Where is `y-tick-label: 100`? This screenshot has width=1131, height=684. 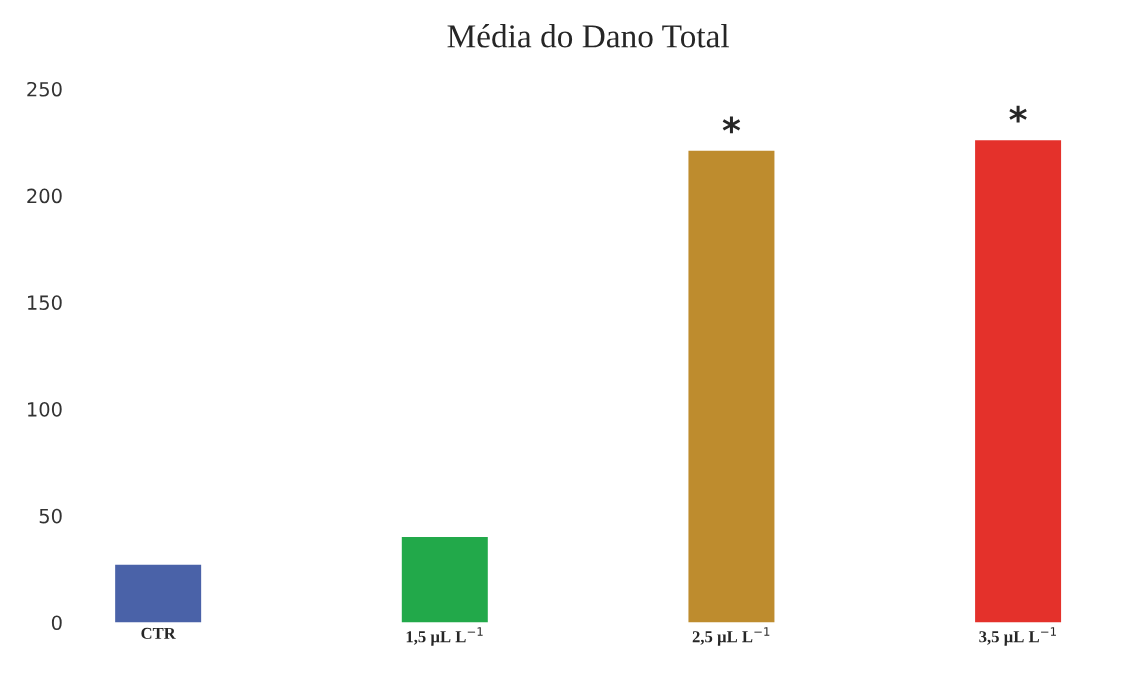
y-tick-label: 100 is located at coordinates (45, 409).